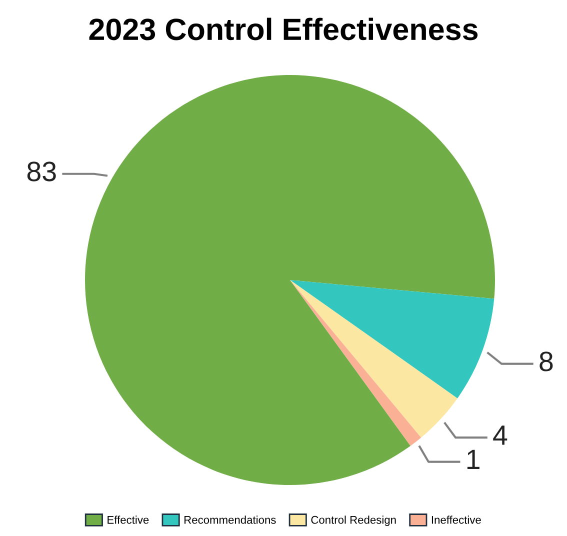 The height and width of the screenshot is (536, 567). I want to click on legend-label: Control Redesign, so click(353, 521).